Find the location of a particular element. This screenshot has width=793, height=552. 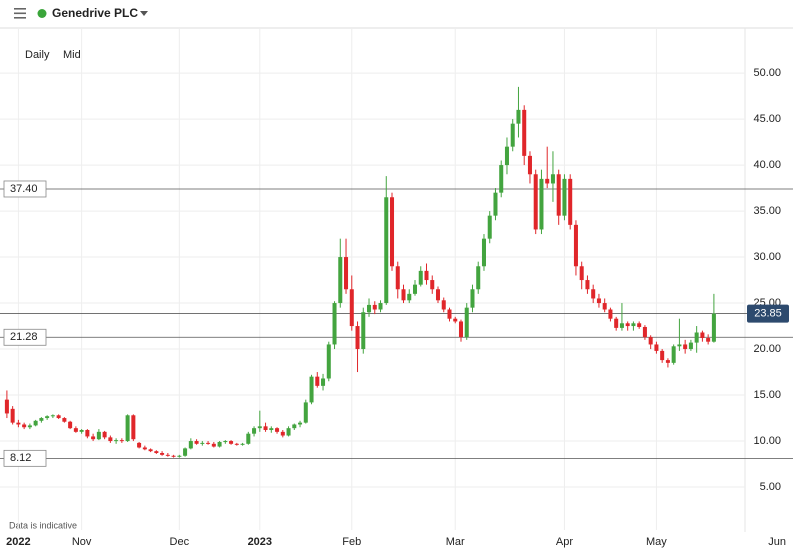

x-tick-label: 2022 is located at coordinates (18, 542).